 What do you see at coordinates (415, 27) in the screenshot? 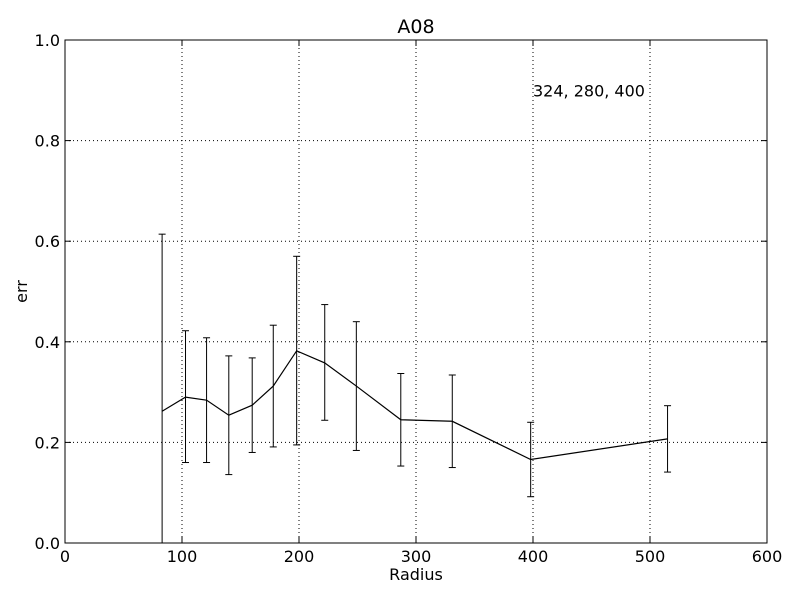
I see `chart-title: A08` at bounding box center [415, 27].